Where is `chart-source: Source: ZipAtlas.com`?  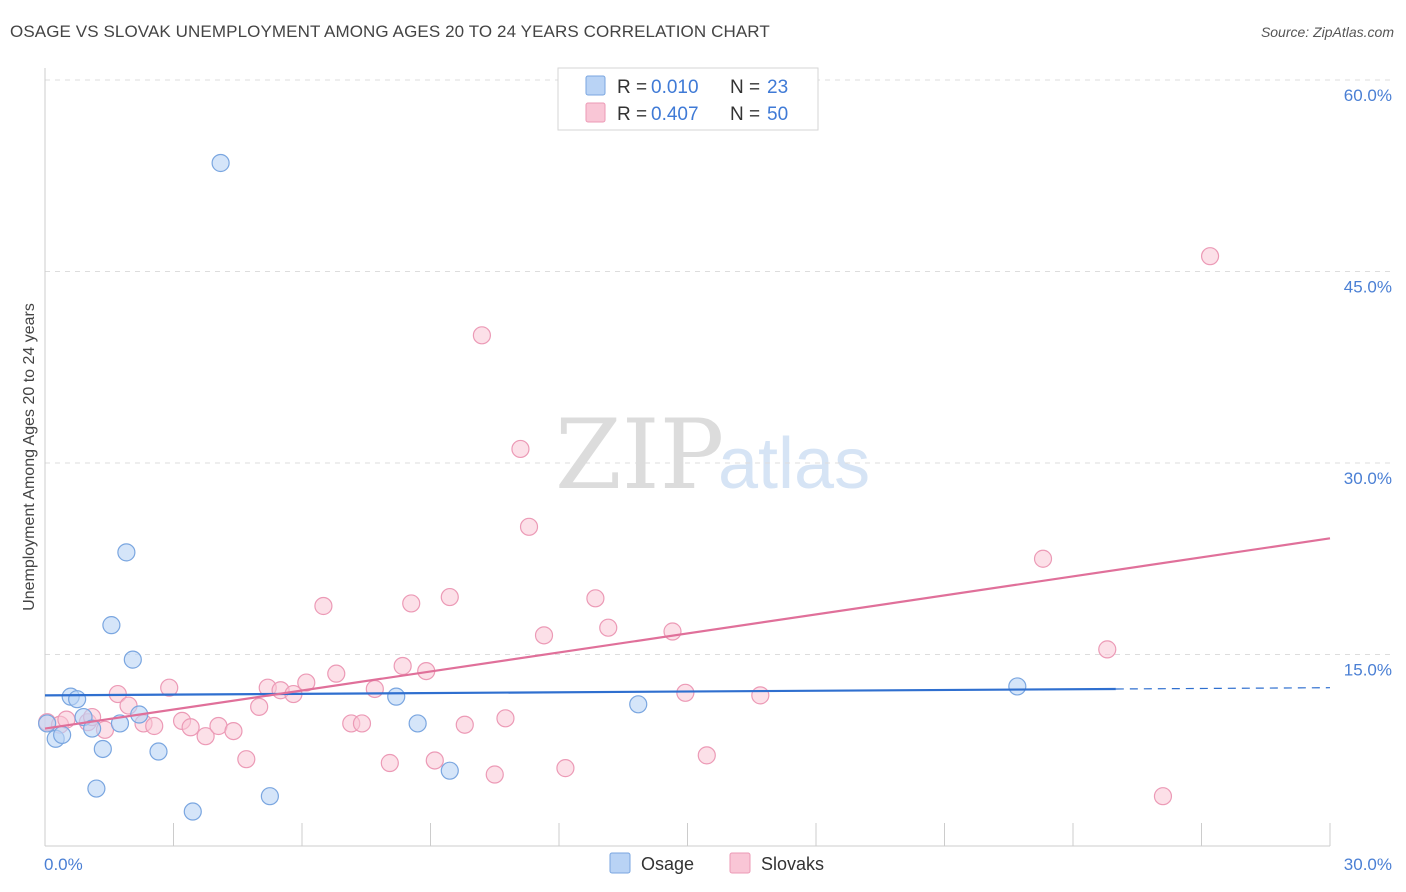
chart-source: Source: ZipAtlas.com is located at coordinates (1327, 32).